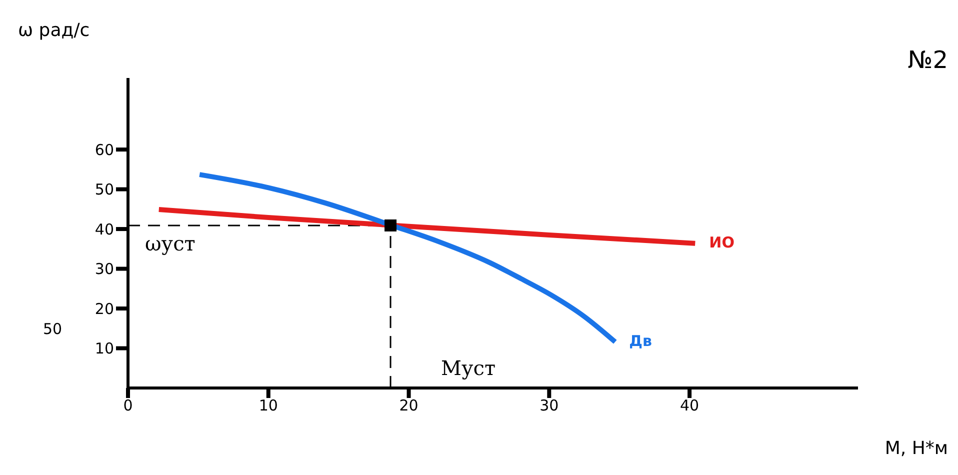 This screenshot has height=475, width=958. I want to click on x-tick-label: 20, so click(408, 405).